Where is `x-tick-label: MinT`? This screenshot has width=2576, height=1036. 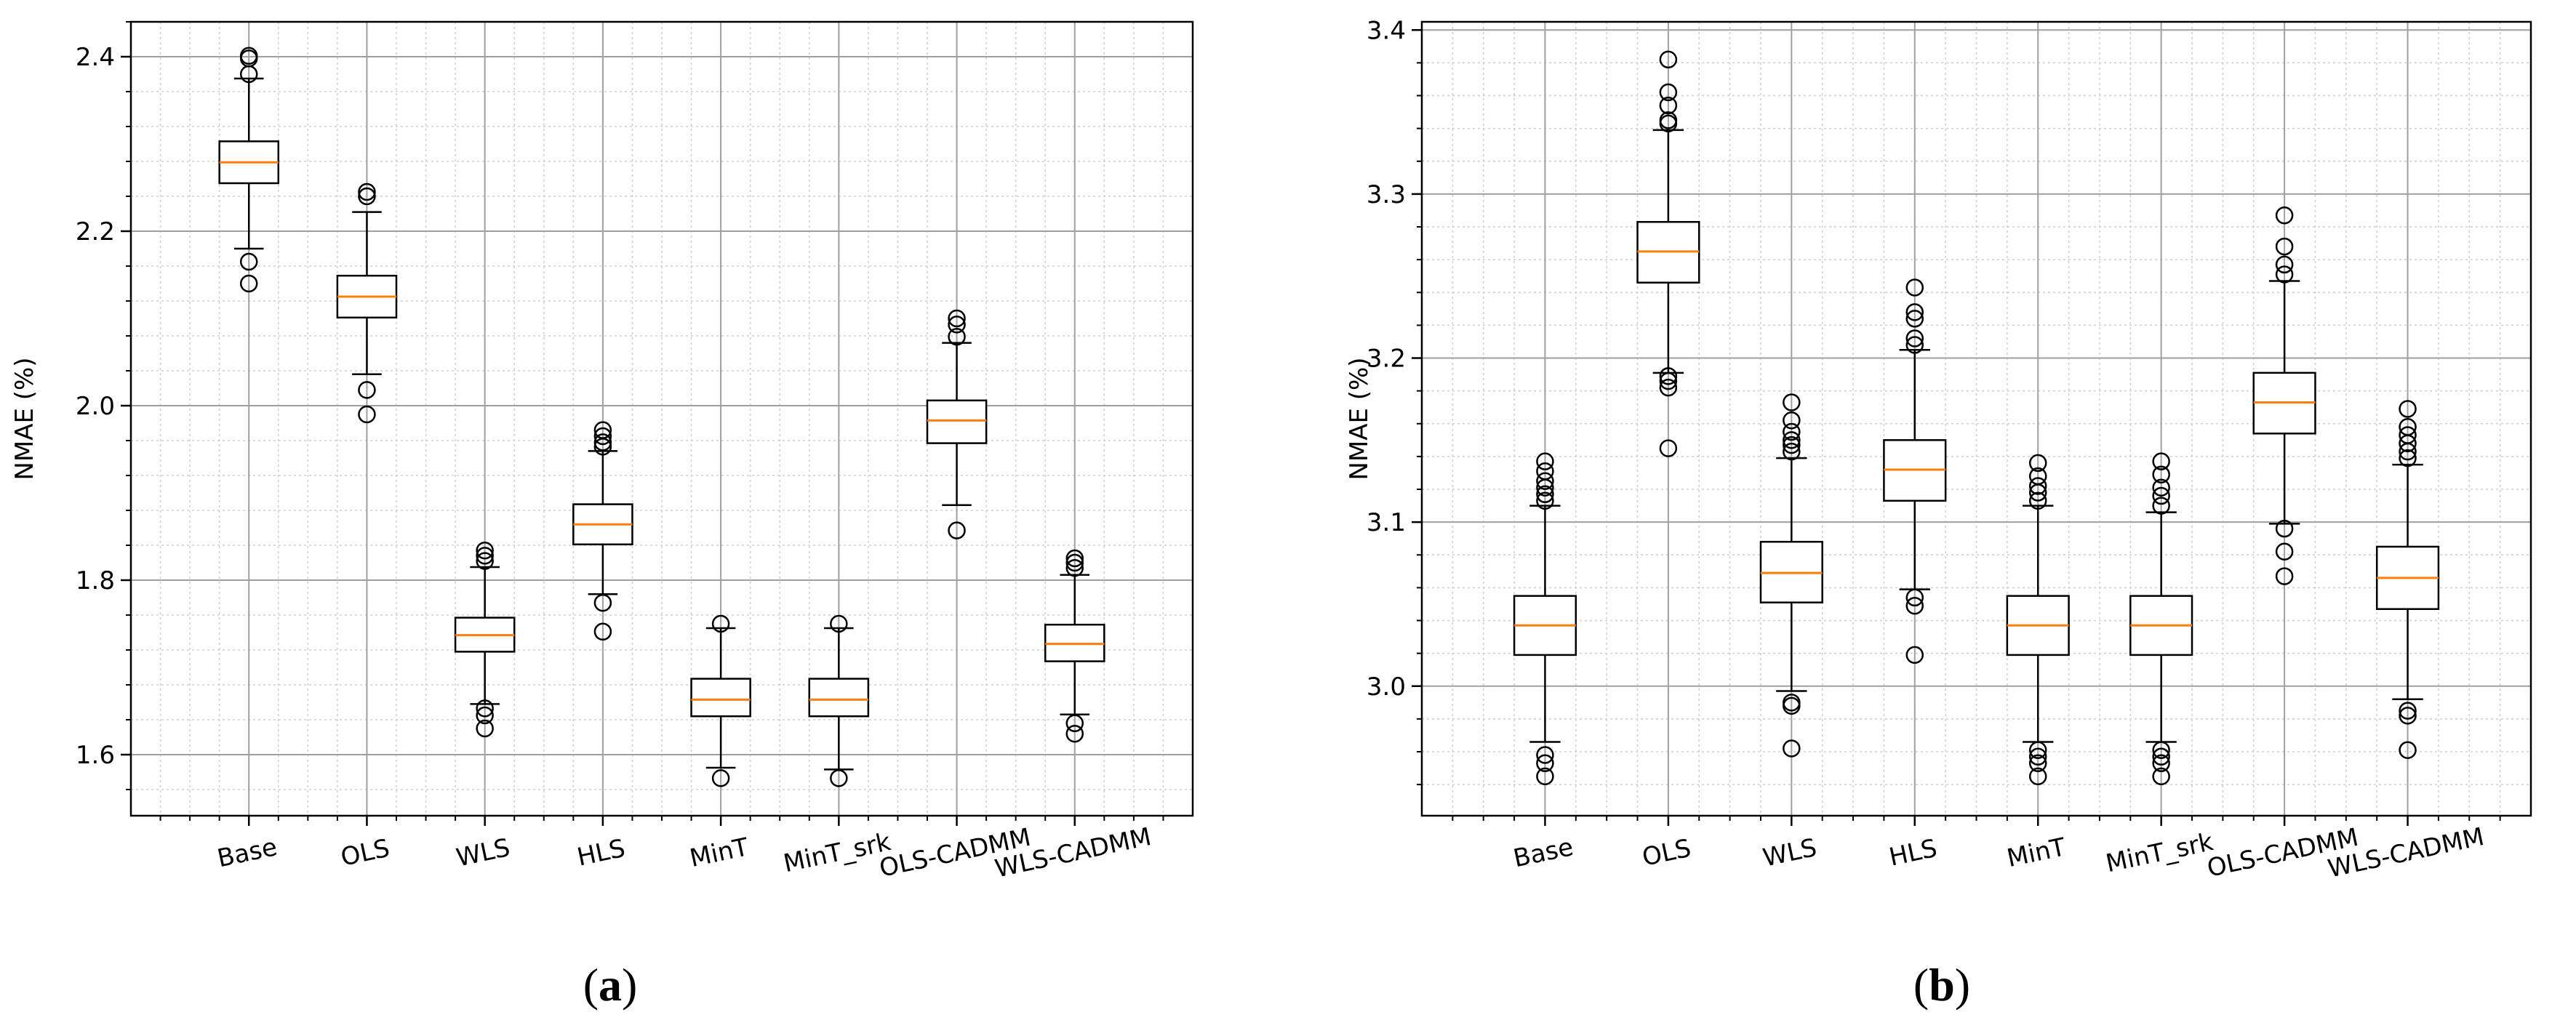 x-tick-label: MinT is located at coordinates (2036, 853).